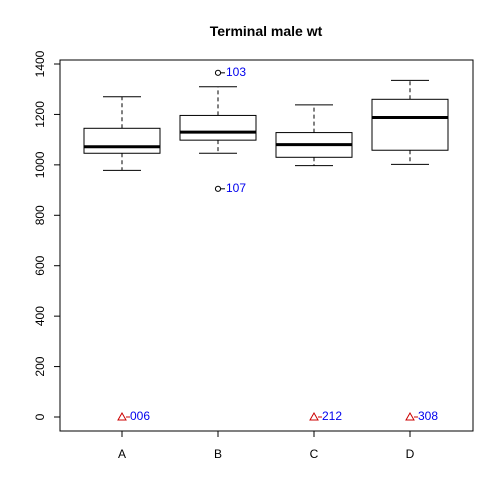 The image size is (504, 504). What do you see at coordinates (314, 135) in the screenshot?
I see `box-C` at bounding box center [314, 135].